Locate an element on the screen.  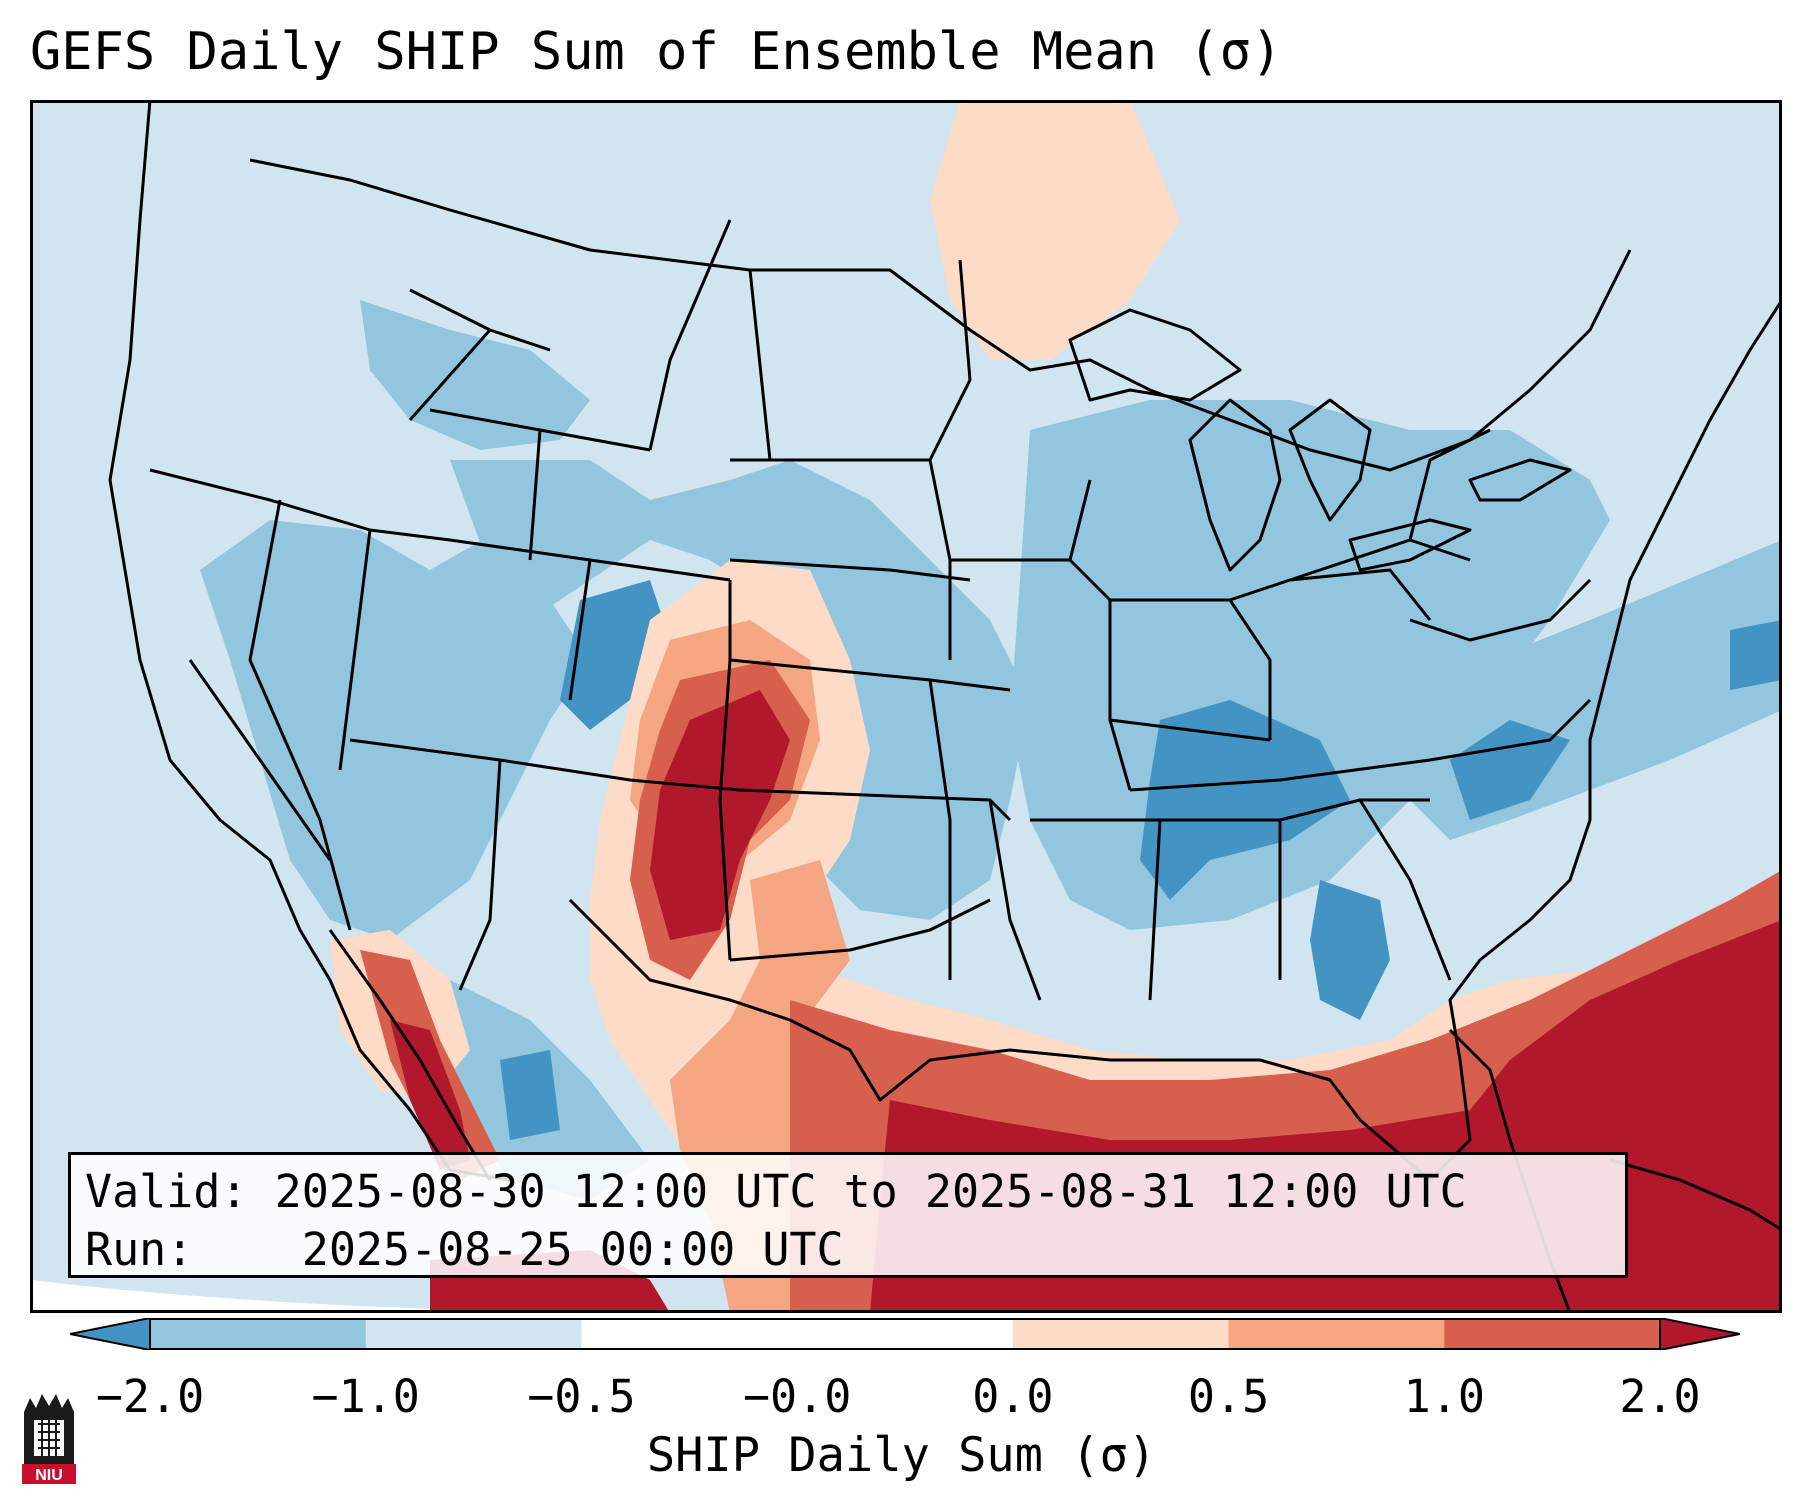
state-lines-east is located at coordinates (1271, 714).